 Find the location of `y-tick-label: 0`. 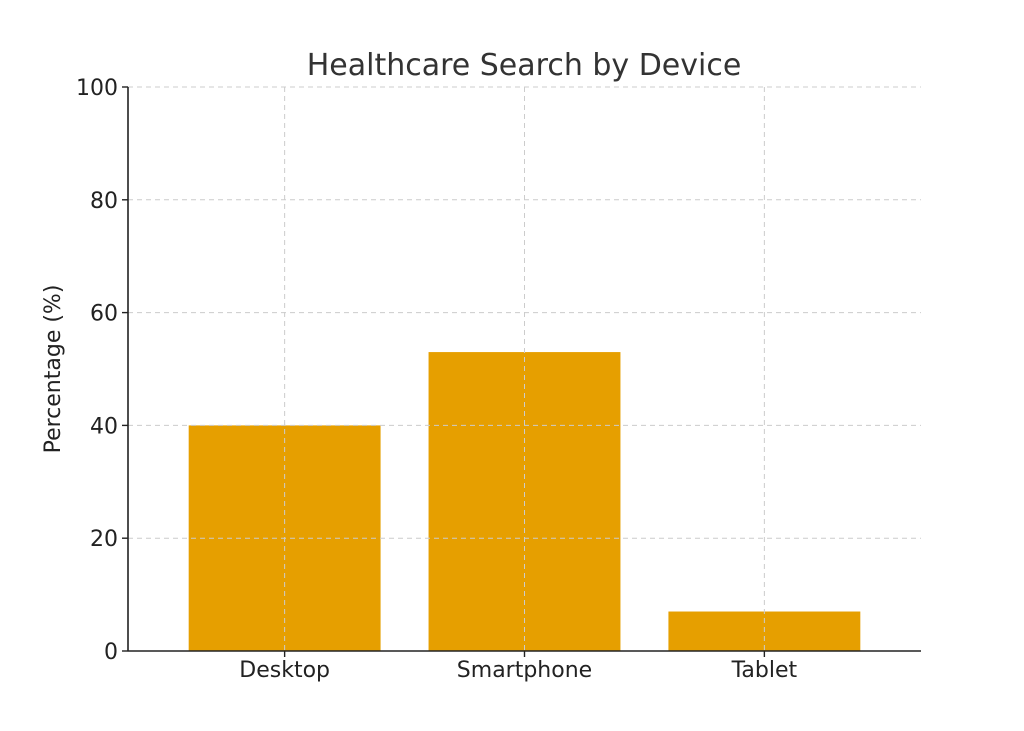

y-tick-label: 0 is located at coordinates (111, 652).